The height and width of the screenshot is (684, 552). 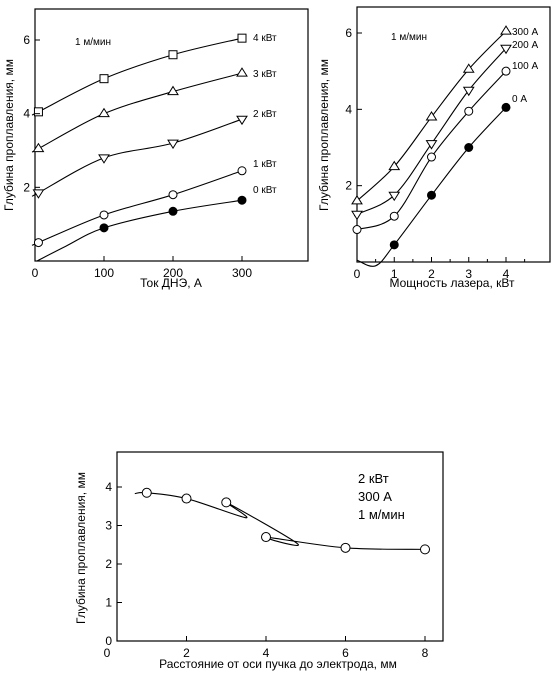 I want to click on chart-1-xtick-label: 200, so click(x=173, y=273).